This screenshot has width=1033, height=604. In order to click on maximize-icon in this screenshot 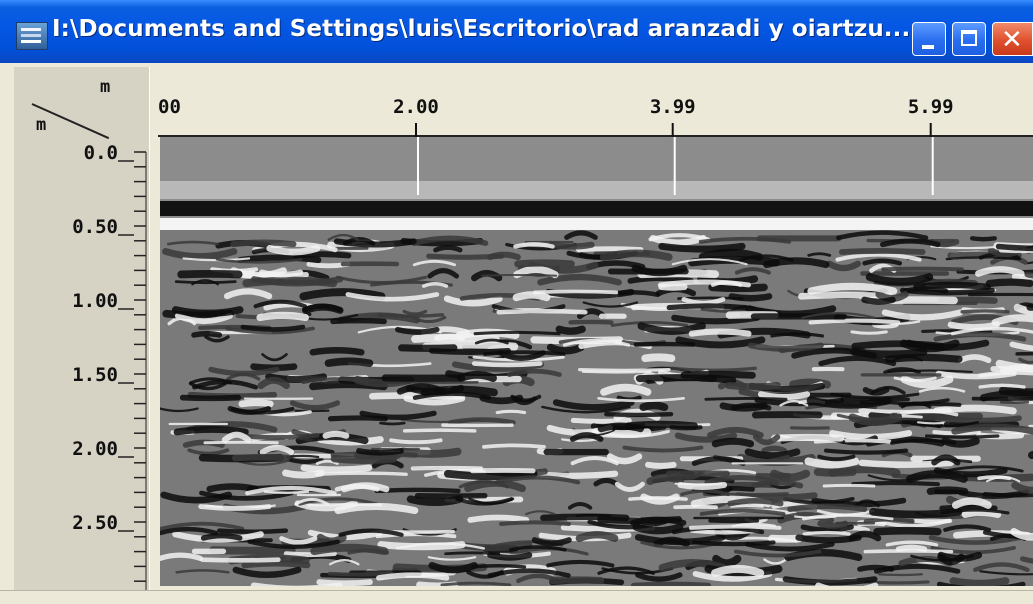, I will do `click(969, 38)`.